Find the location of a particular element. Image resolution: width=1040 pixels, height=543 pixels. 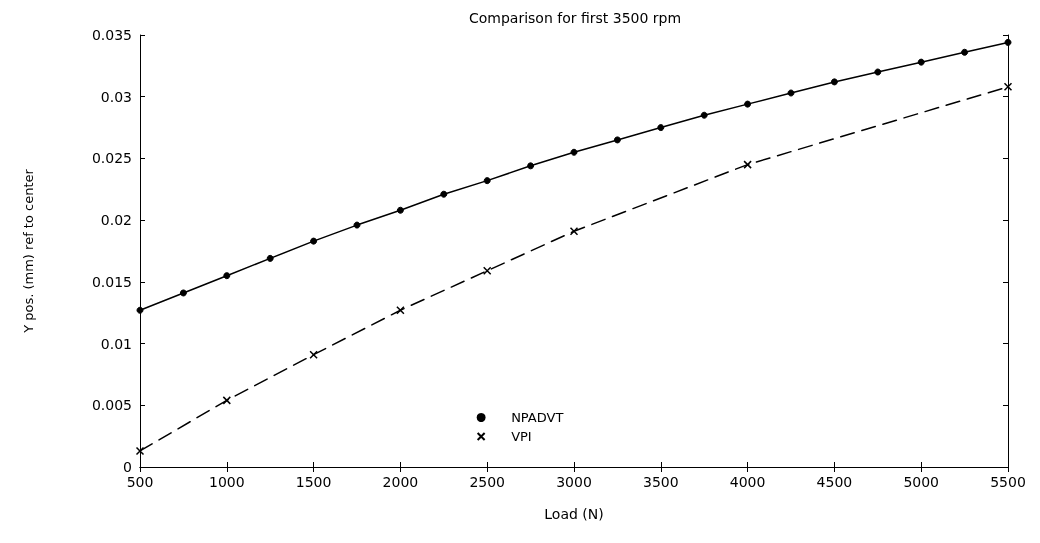

legend-label: VPI is located at coordinates (521, 436).